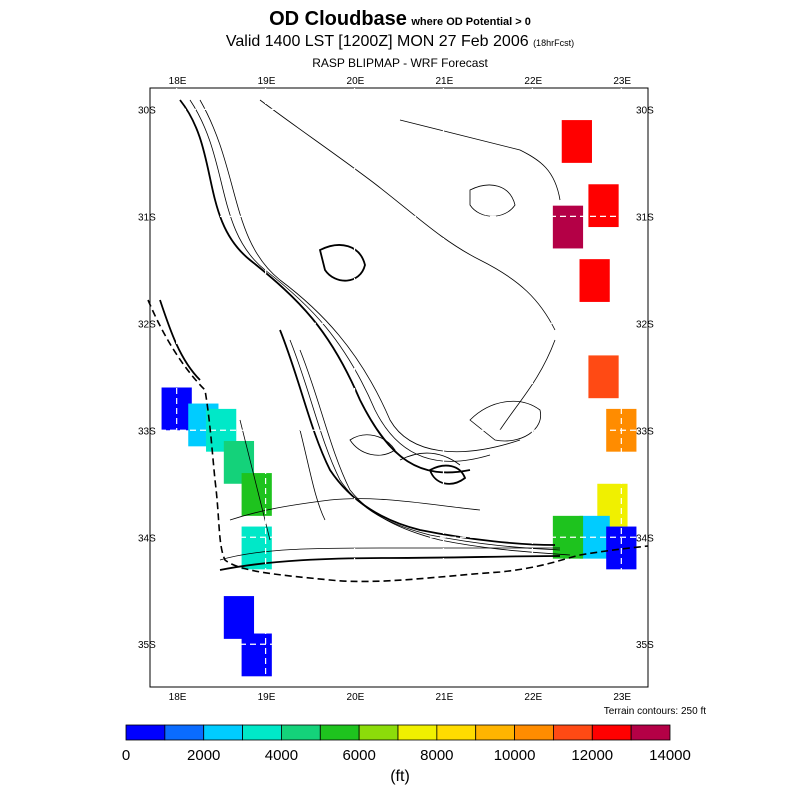 This screenshot has width=800, height=800. Describe the element at coordinates (654, 711) in the screenshot. I see `terrain-contour-note: Terrain contours: 250 ft` at that location.